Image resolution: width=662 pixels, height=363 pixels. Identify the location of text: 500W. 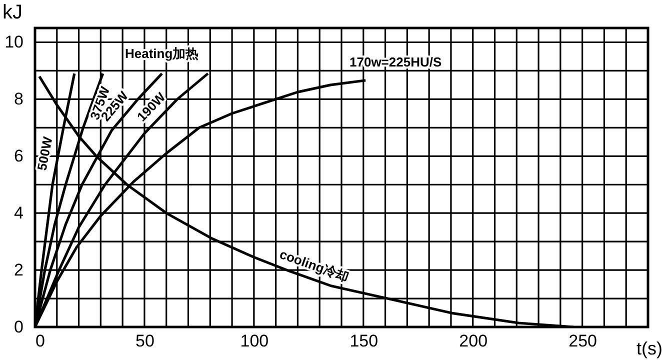
(45, 153).